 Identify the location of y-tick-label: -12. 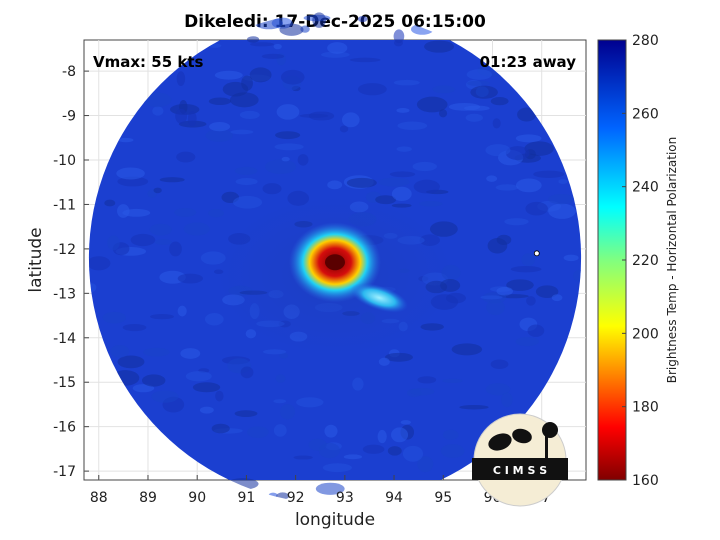
(64, 250).